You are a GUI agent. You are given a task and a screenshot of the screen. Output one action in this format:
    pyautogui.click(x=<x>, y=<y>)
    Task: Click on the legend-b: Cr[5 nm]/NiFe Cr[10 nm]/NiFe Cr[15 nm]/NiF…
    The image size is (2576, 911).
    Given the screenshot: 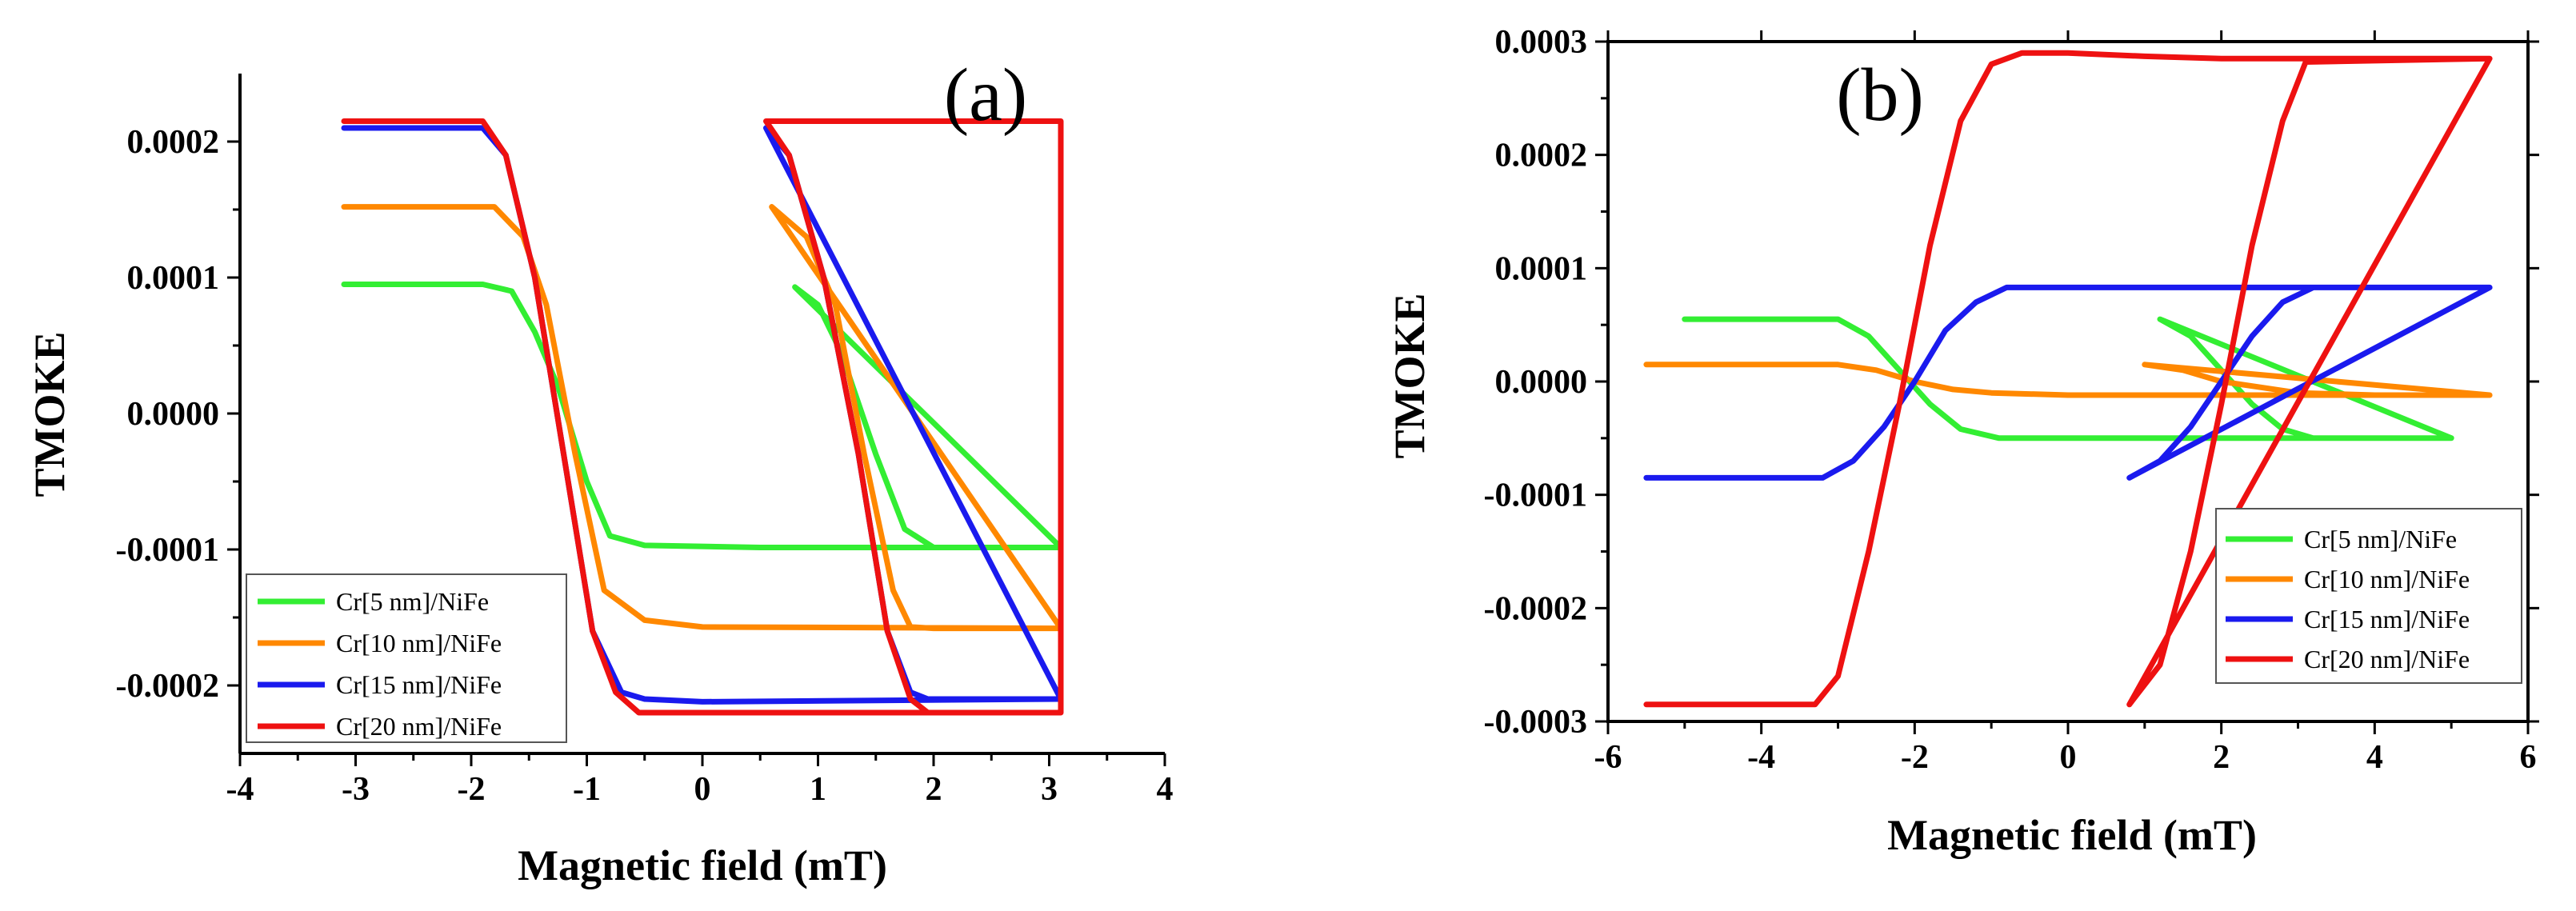 What is the action you would take?
    pyautogui.click(x=2368, y=596)
    